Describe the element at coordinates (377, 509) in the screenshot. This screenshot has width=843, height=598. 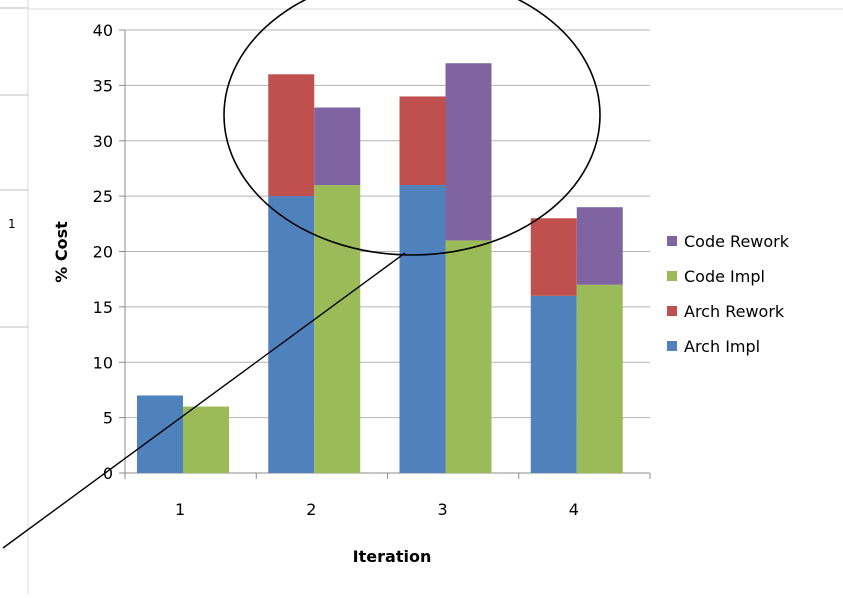
I see `x-tick-labels: 1 2 3 4` at that location.